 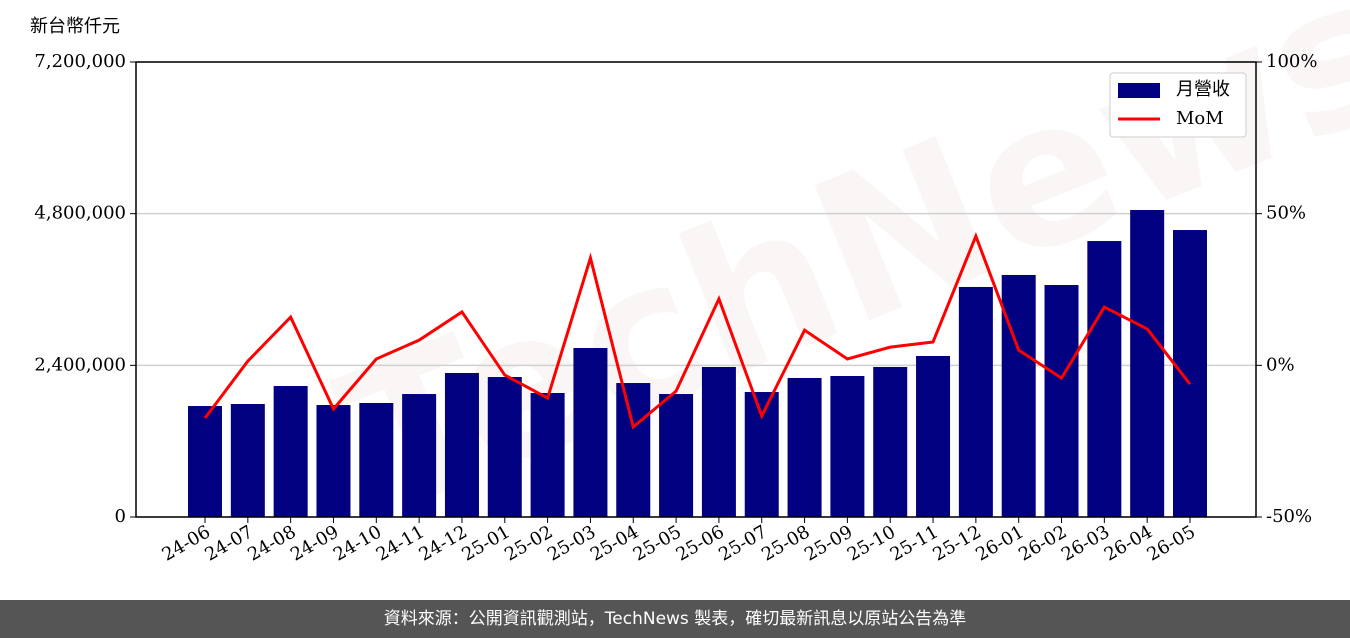 What do you see at coordinates (80, 61) in the screenshot?
I see `y-tick-label: 7,200,000` at bounding box center [80, 61].